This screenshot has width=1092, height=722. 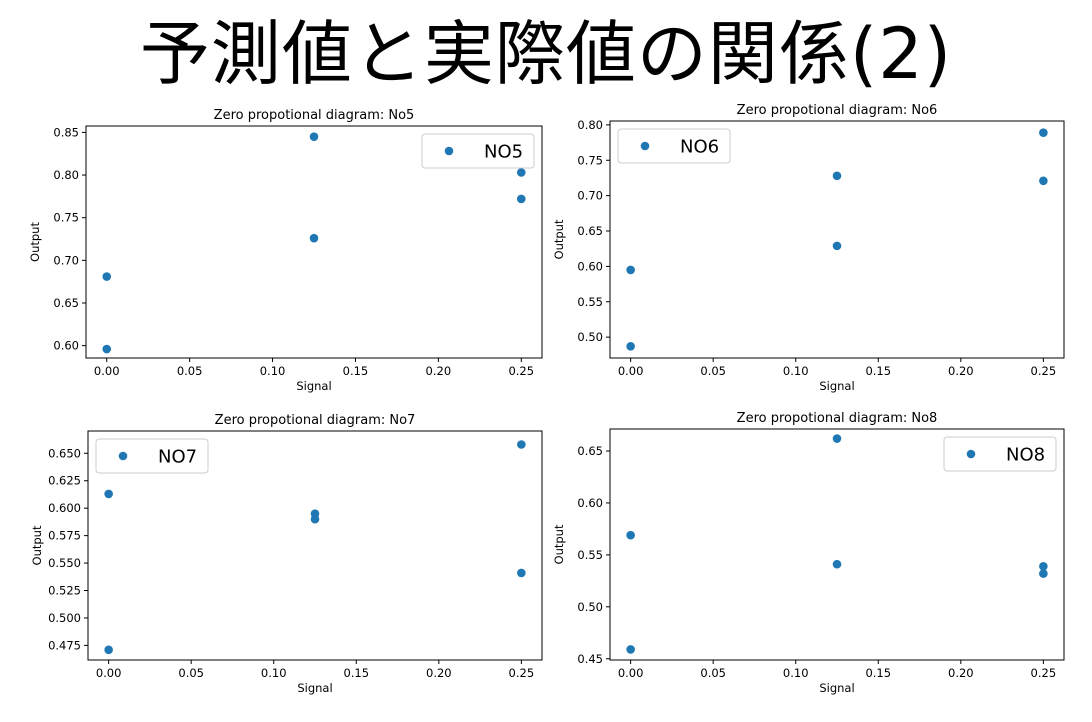 What do you see at coordinates (66, 132) in the screenshot?
I see `y-tick-label: 0.85` at bounding box center [66, 132].